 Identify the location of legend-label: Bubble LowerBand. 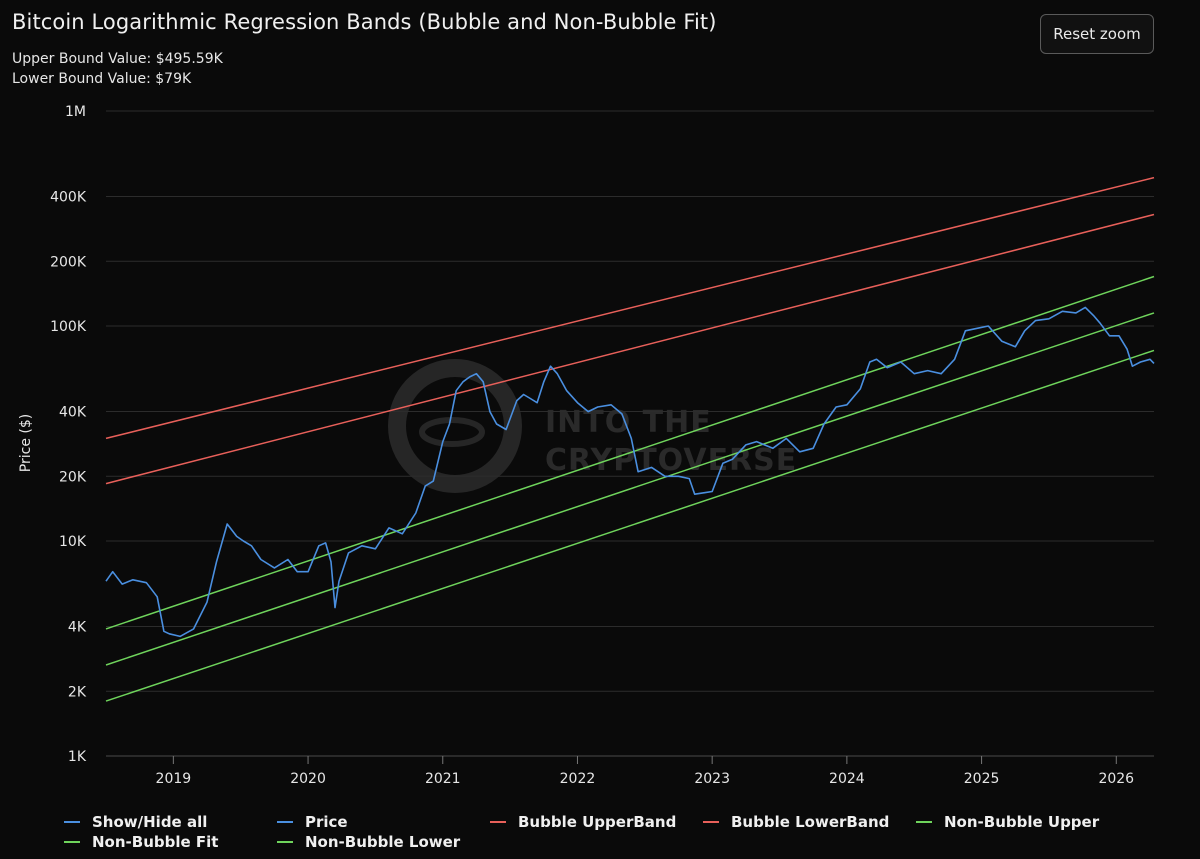
(810, 822).